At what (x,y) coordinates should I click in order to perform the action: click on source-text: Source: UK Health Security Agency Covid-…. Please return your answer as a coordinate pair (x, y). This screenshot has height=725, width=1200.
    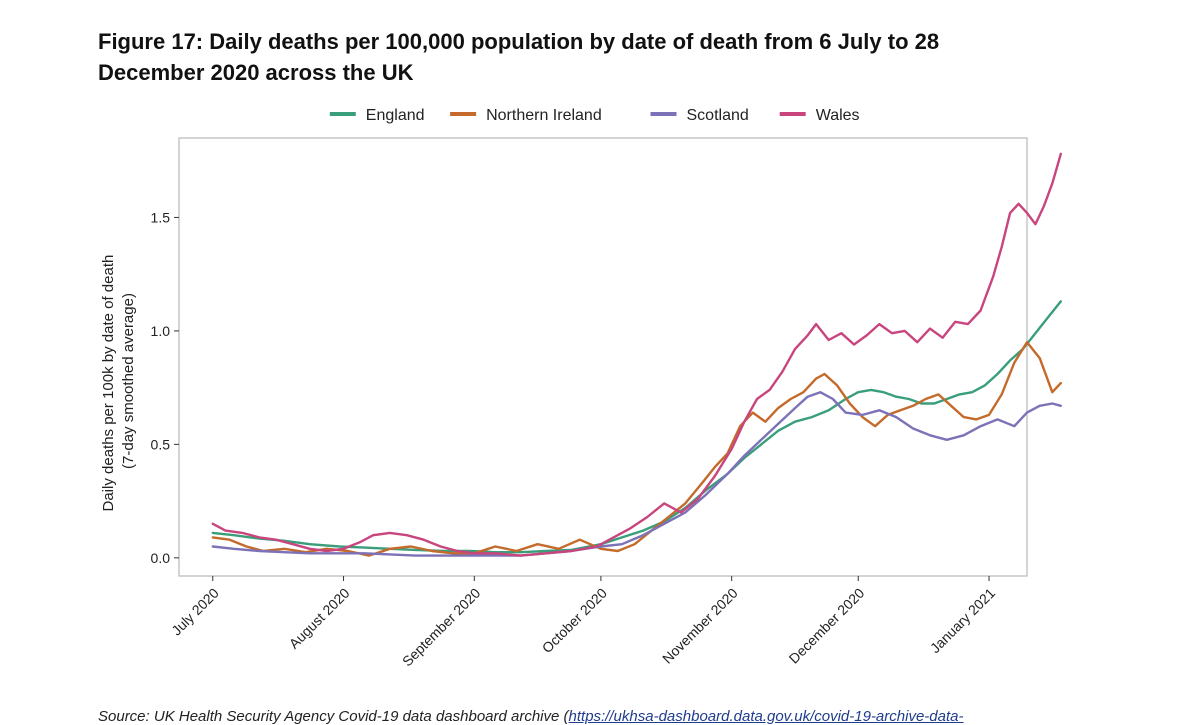
    Looking at the image, I should click on (333, 716).